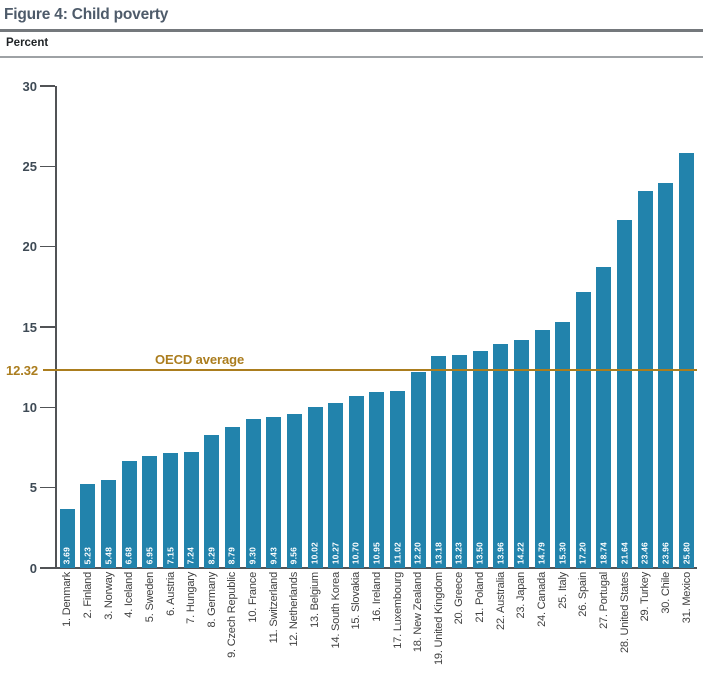 This screenshot has width=703, height=696. Describe the element at coordinates (273, 555) in the screenshot. I see `bar-value-label: 9.43` at that location.